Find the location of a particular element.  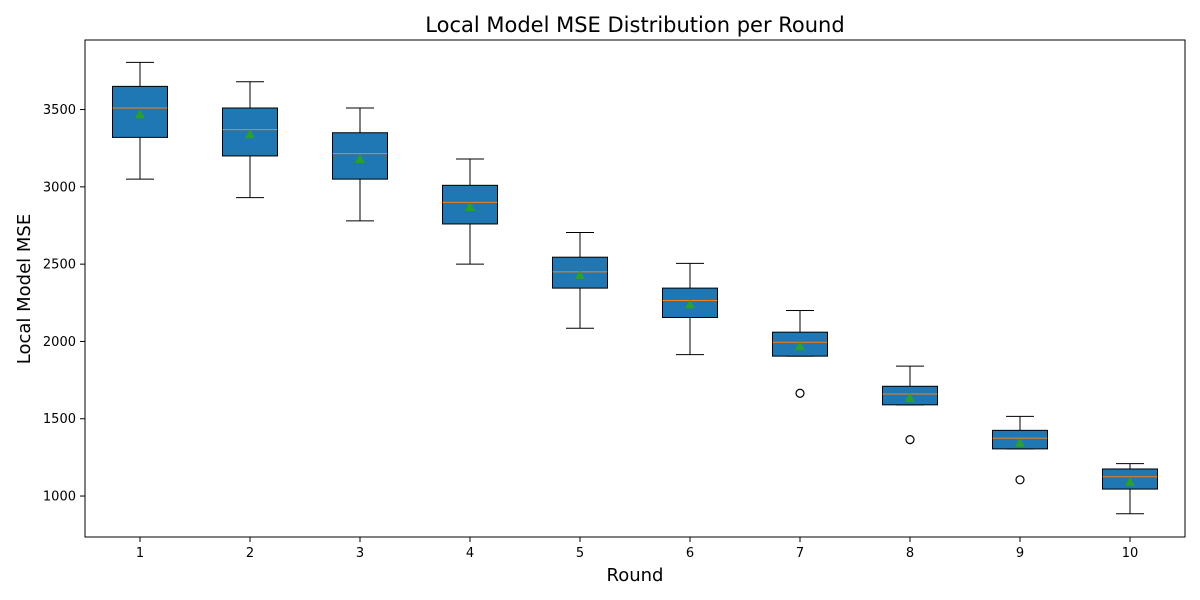

x-tick-label: 10 is located at coordinates (1130, 553).